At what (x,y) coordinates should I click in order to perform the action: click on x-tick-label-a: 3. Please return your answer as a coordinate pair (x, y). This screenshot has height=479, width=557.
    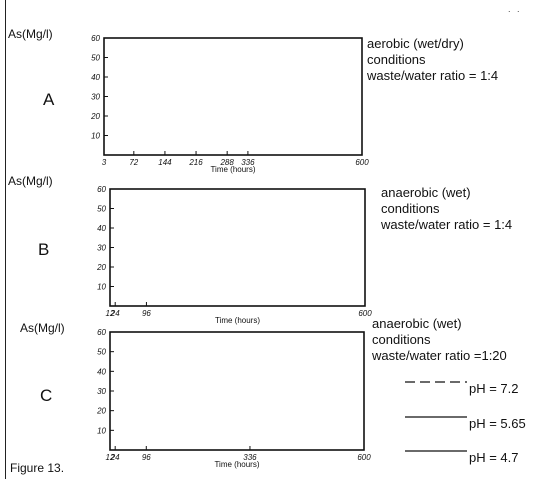
    Looking at the image, I should click on (104, 162).